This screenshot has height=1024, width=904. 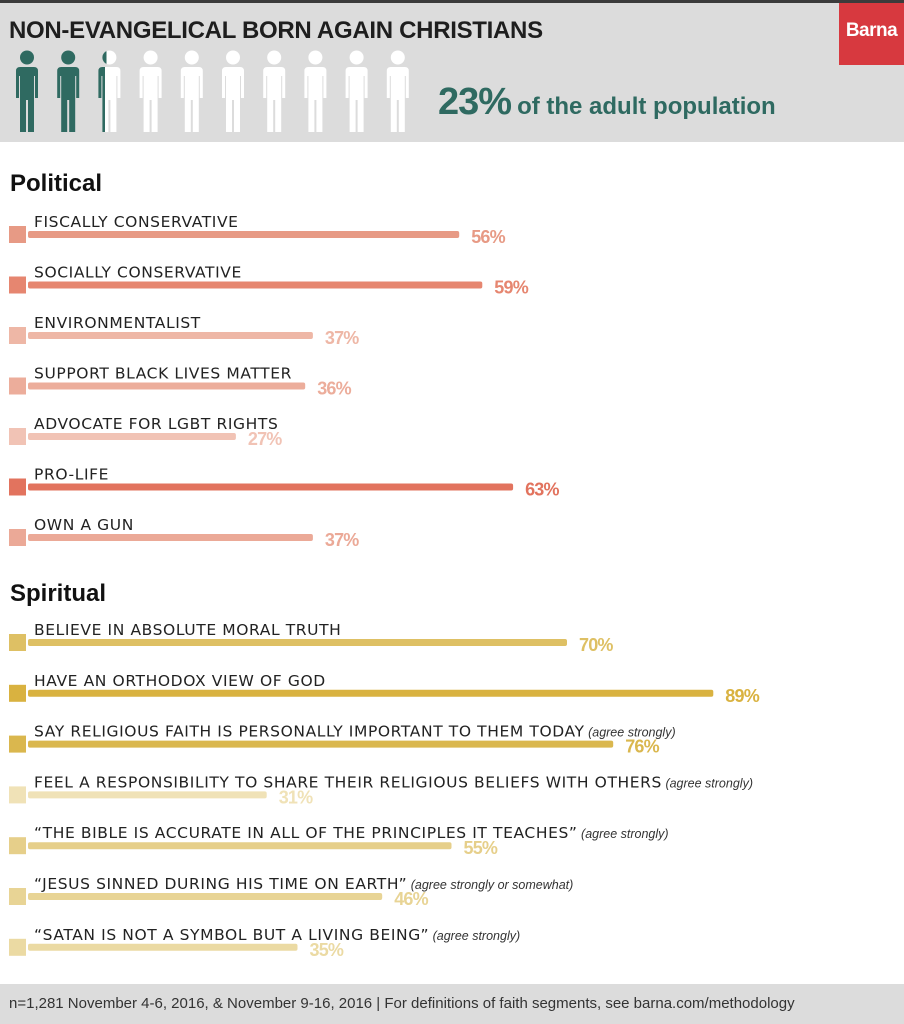 What do you see at coordinates (58, 593) in the screenshot?
I see `section-title-spiritual: Spiritual` at bounding box center [58, 593].